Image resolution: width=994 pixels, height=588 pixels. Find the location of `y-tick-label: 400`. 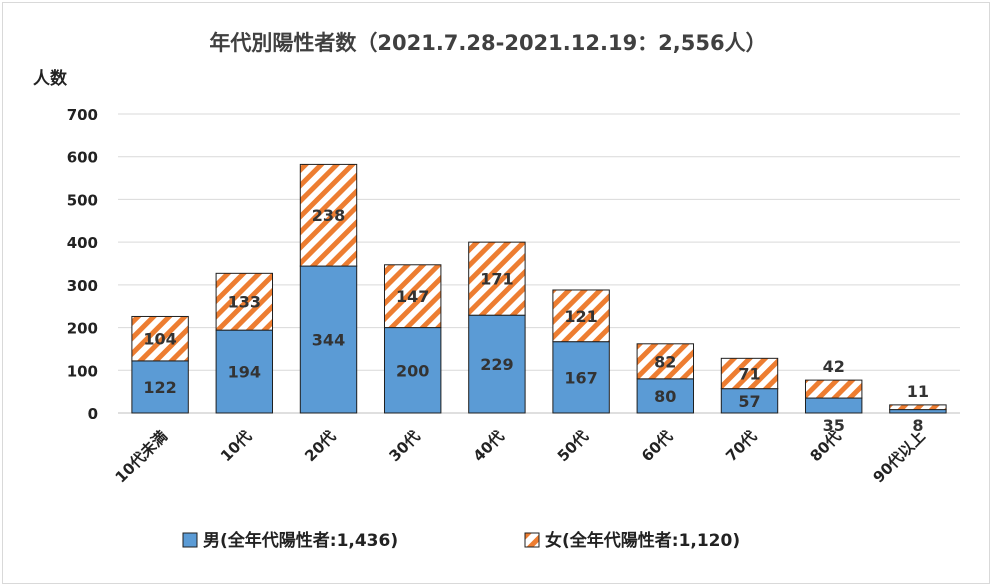

y-tick-label: 400 is located at coordinates (82, 243).